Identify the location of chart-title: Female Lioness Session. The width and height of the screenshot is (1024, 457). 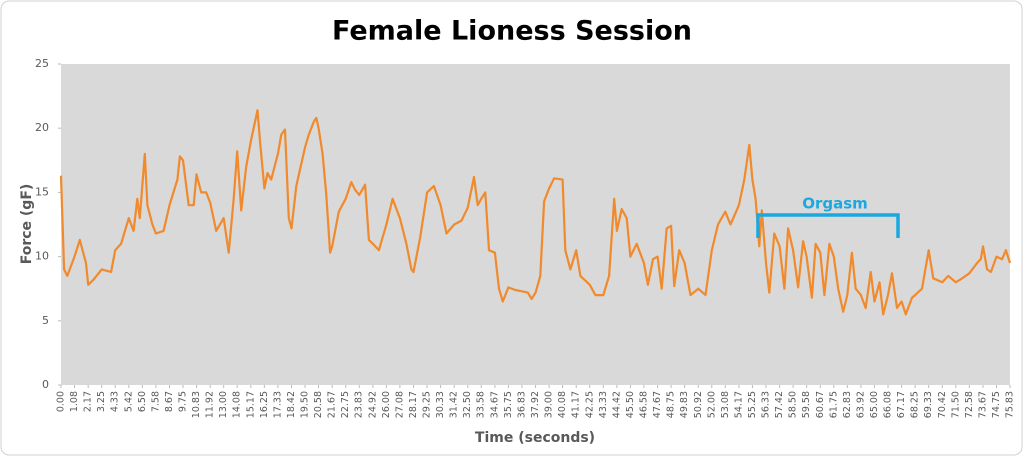
(512, 31).